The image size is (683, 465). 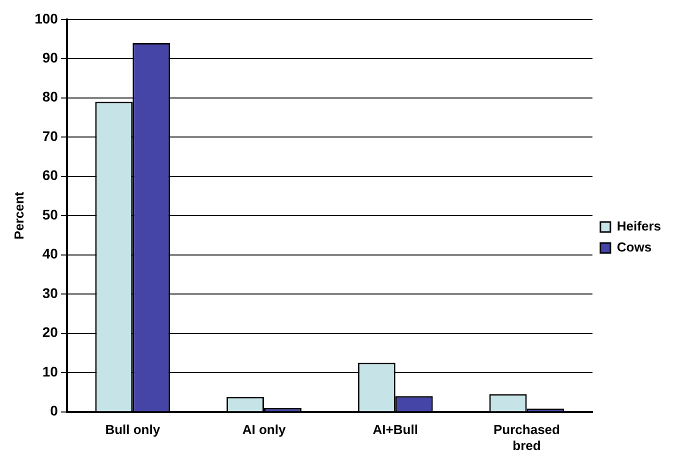 I want to click on y-tick-label: 30, so click(x=50, y=292).